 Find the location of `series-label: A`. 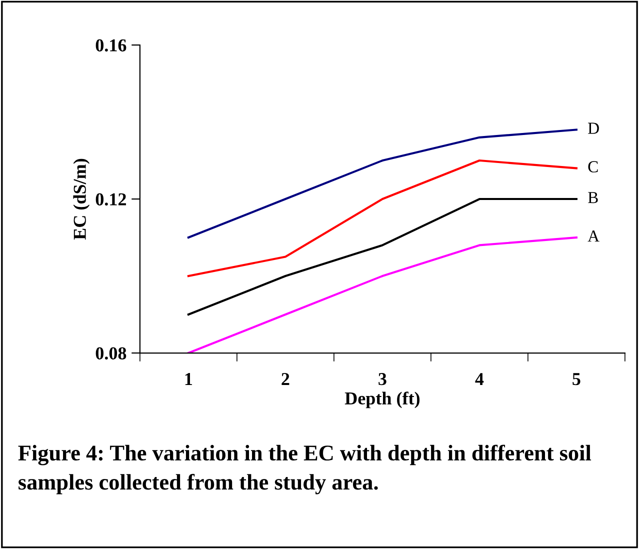

series-label: A is located at coordinates (594, 236).